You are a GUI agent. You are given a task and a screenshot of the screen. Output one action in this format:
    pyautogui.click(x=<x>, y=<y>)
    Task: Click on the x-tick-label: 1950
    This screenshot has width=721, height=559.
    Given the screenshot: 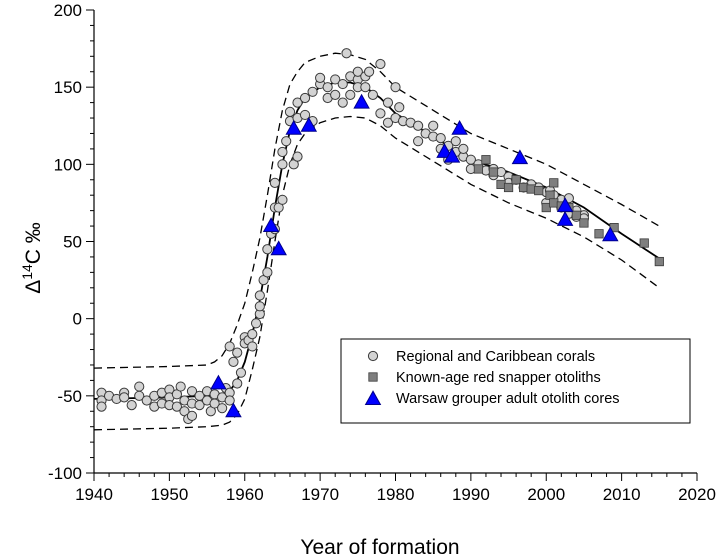 What is the action you would take?
    pyautogui.click(x=169, y=494)
    